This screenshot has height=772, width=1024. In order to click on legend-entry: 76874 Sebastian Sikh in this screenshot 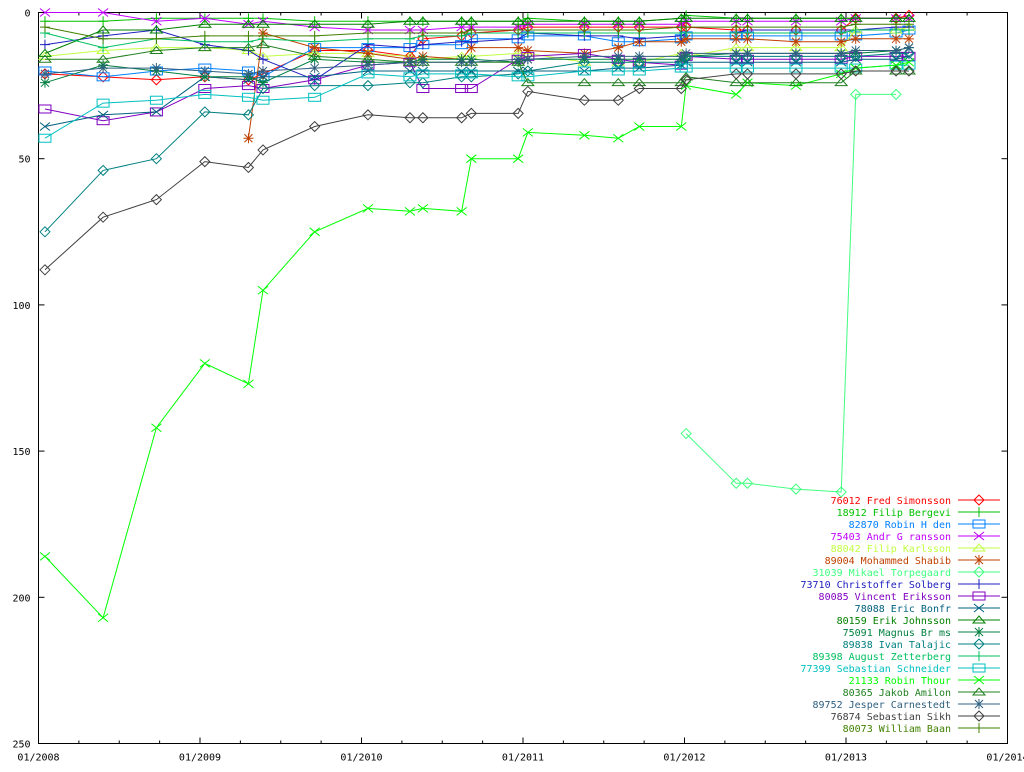, I will do `click(915, 716)`.